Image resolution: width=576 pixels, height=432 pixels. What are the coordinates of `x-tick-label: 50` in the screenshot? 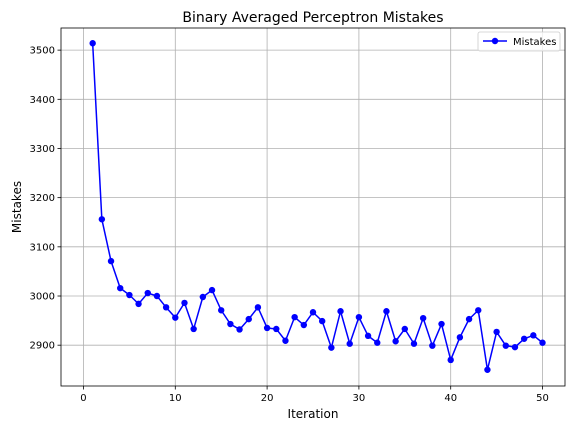 It's located at (542, 398).